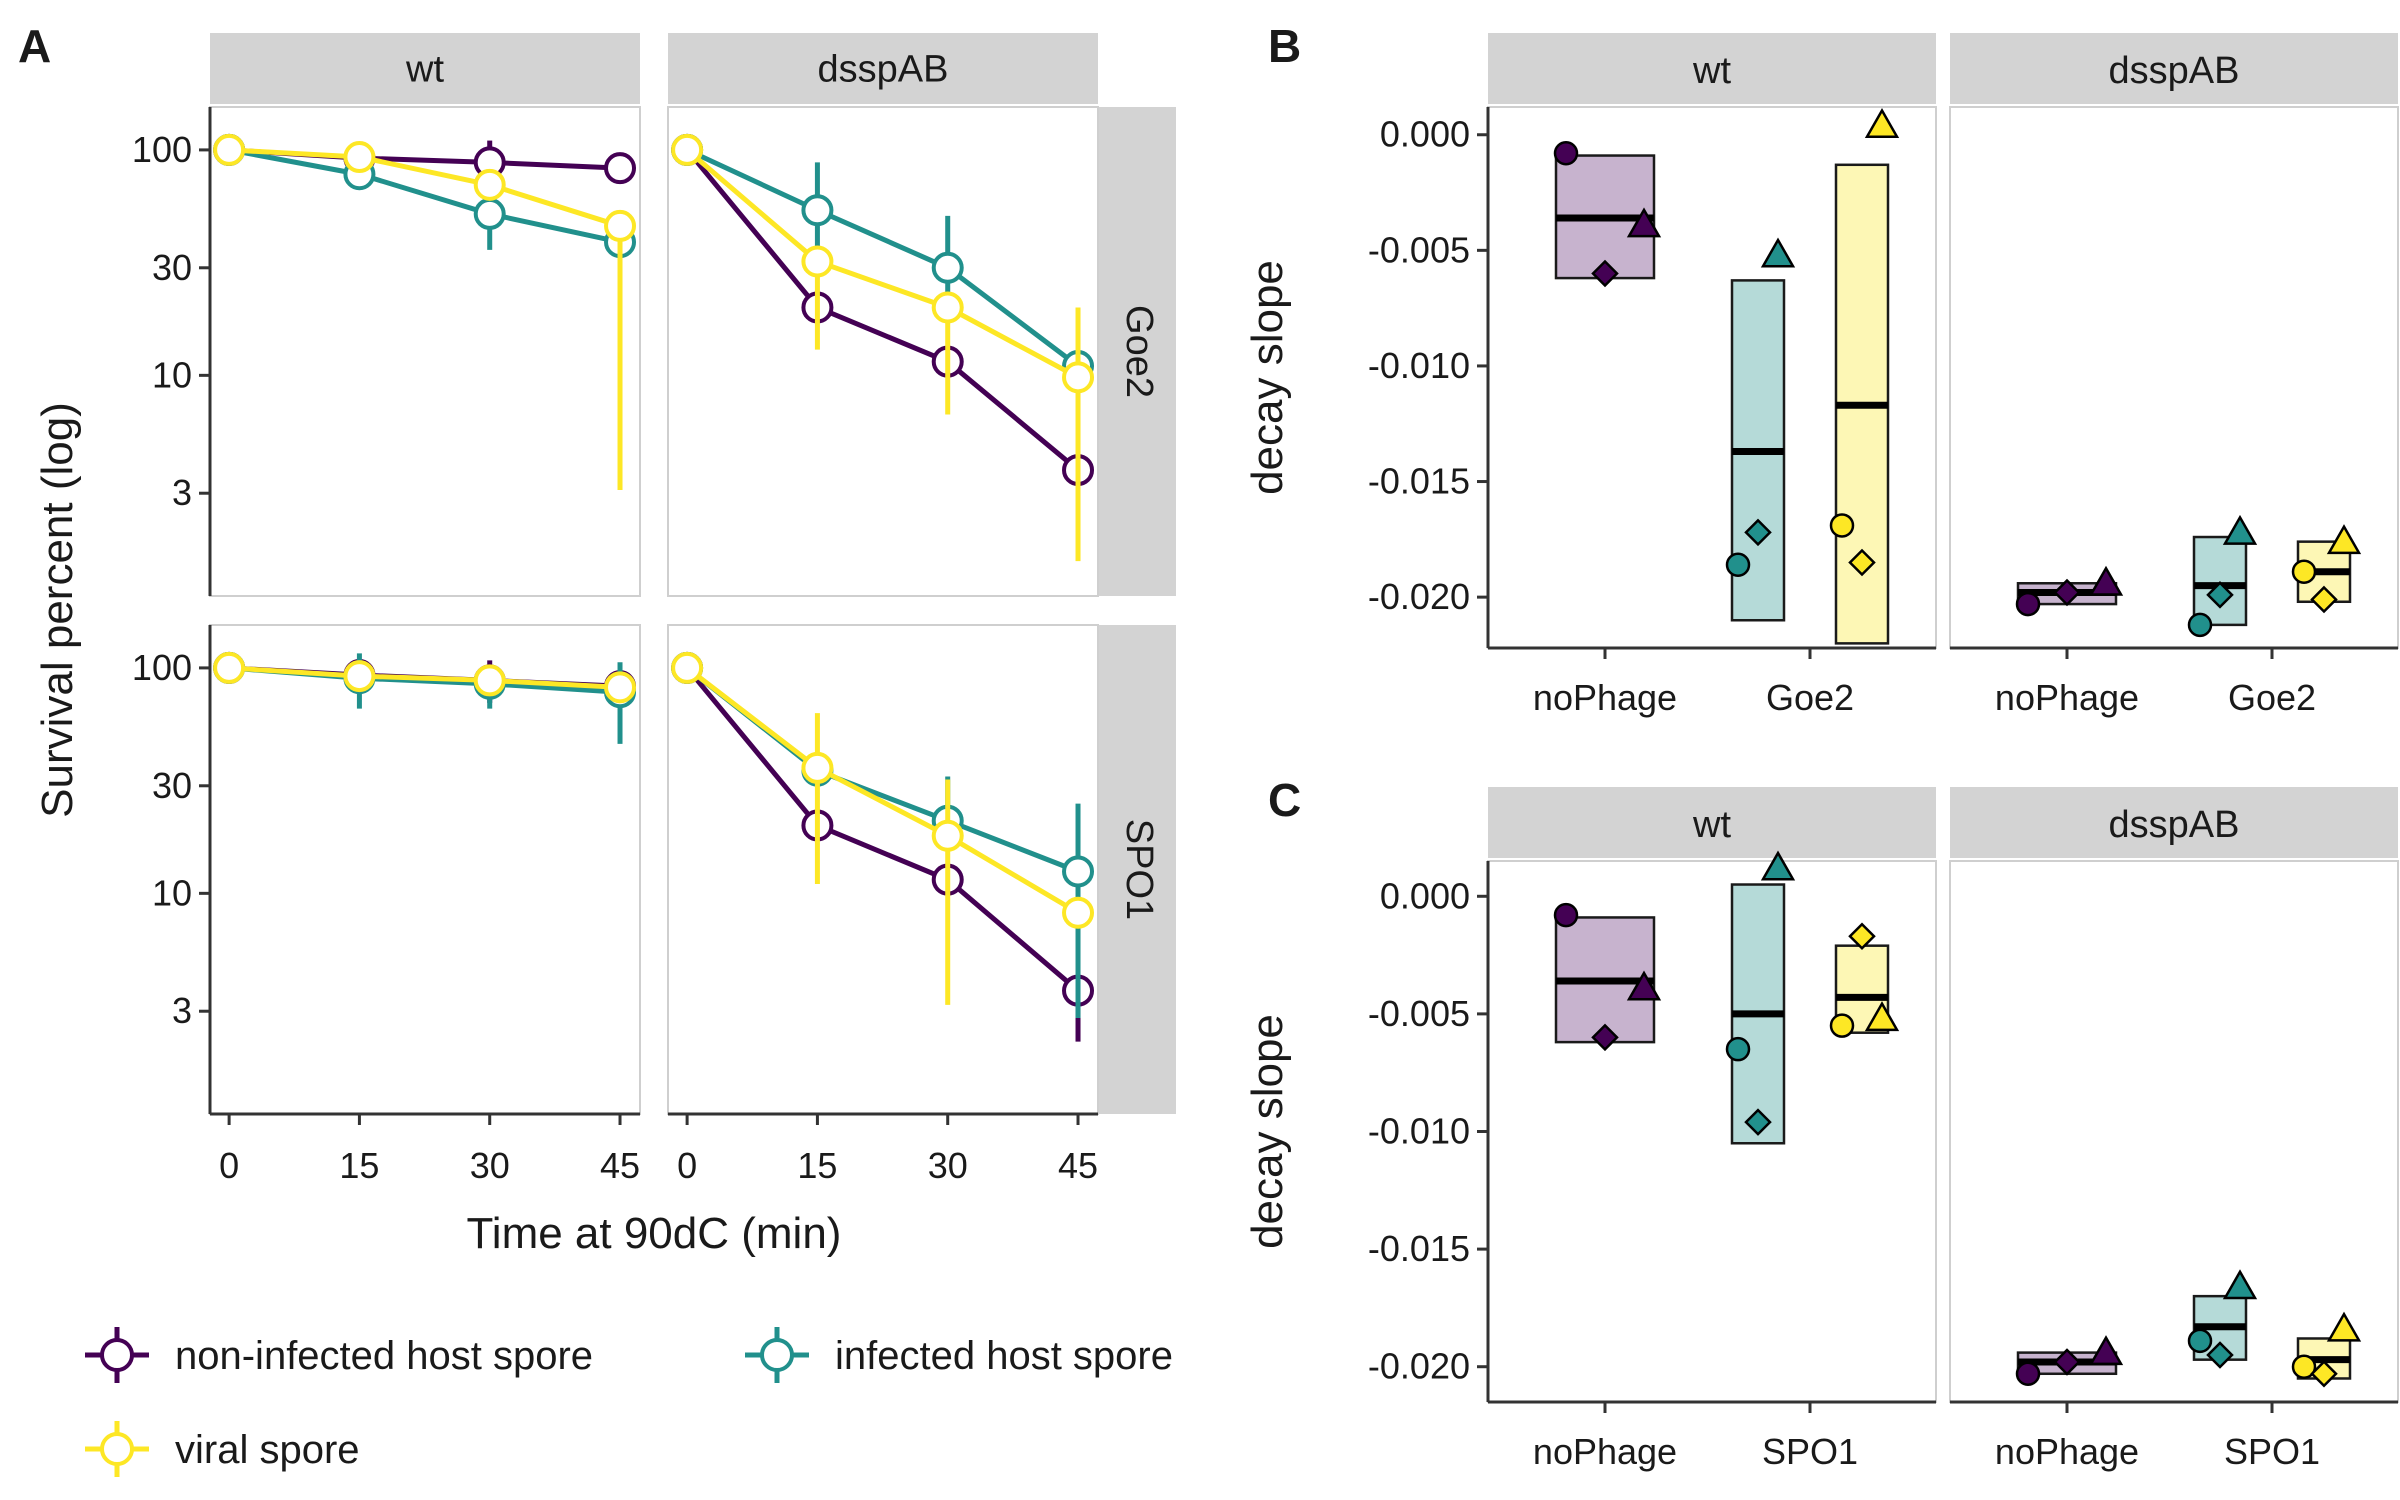  What do you see at coordinates (1419, 481) in the screenshot?
I see `y-tick-label: -0.015` at bounding box center [1419, 481].